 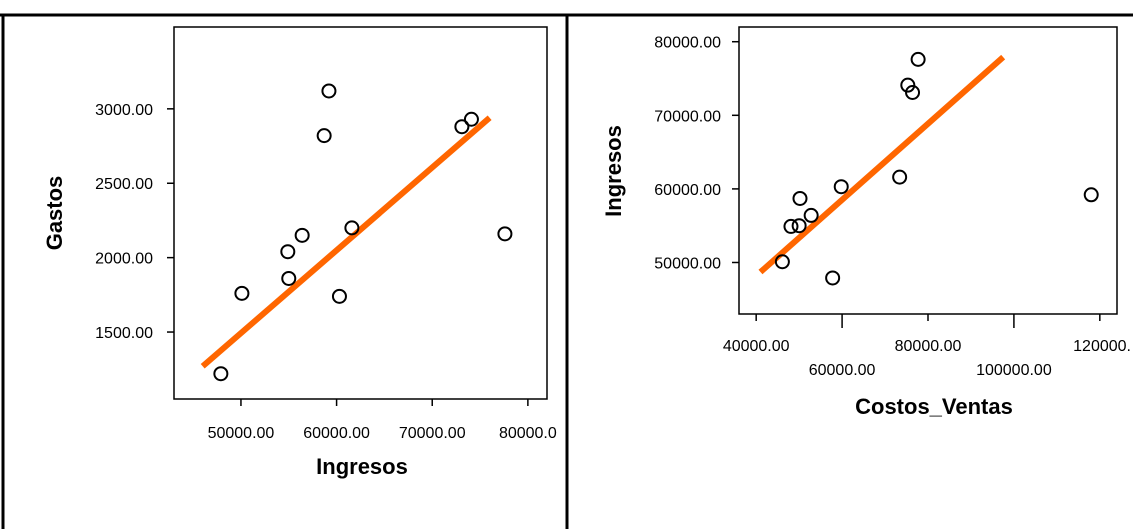 I want to click on x-tick-label: 70000.00, so click(x=432, y=433).